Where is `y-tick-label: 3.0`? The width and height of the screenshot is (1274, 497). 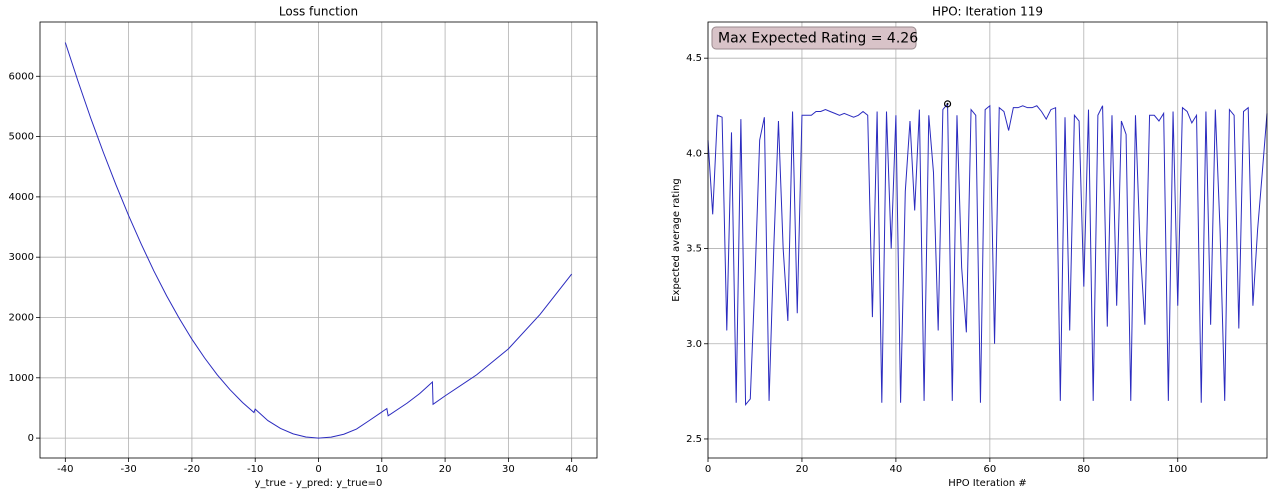 y-tick-label: 3.0 is located at coordinates (694, 344).